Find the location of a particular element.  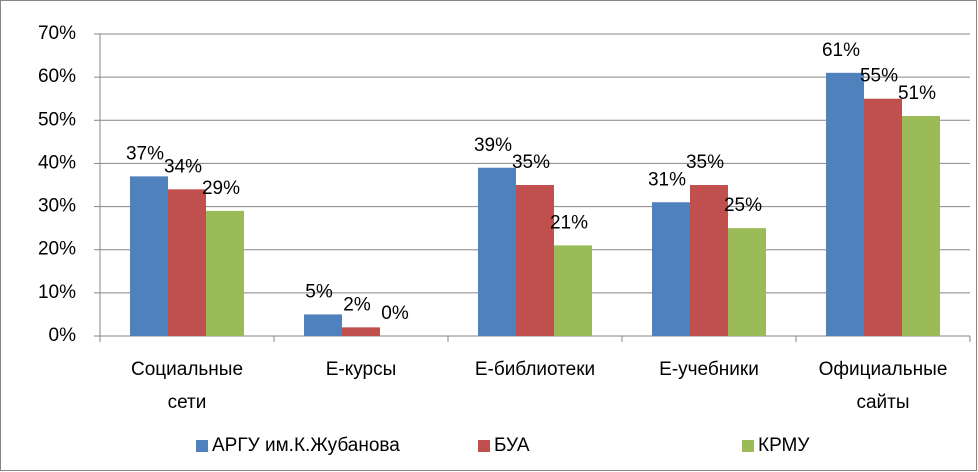

data-label: 21% is located at coordinates (569, 222).